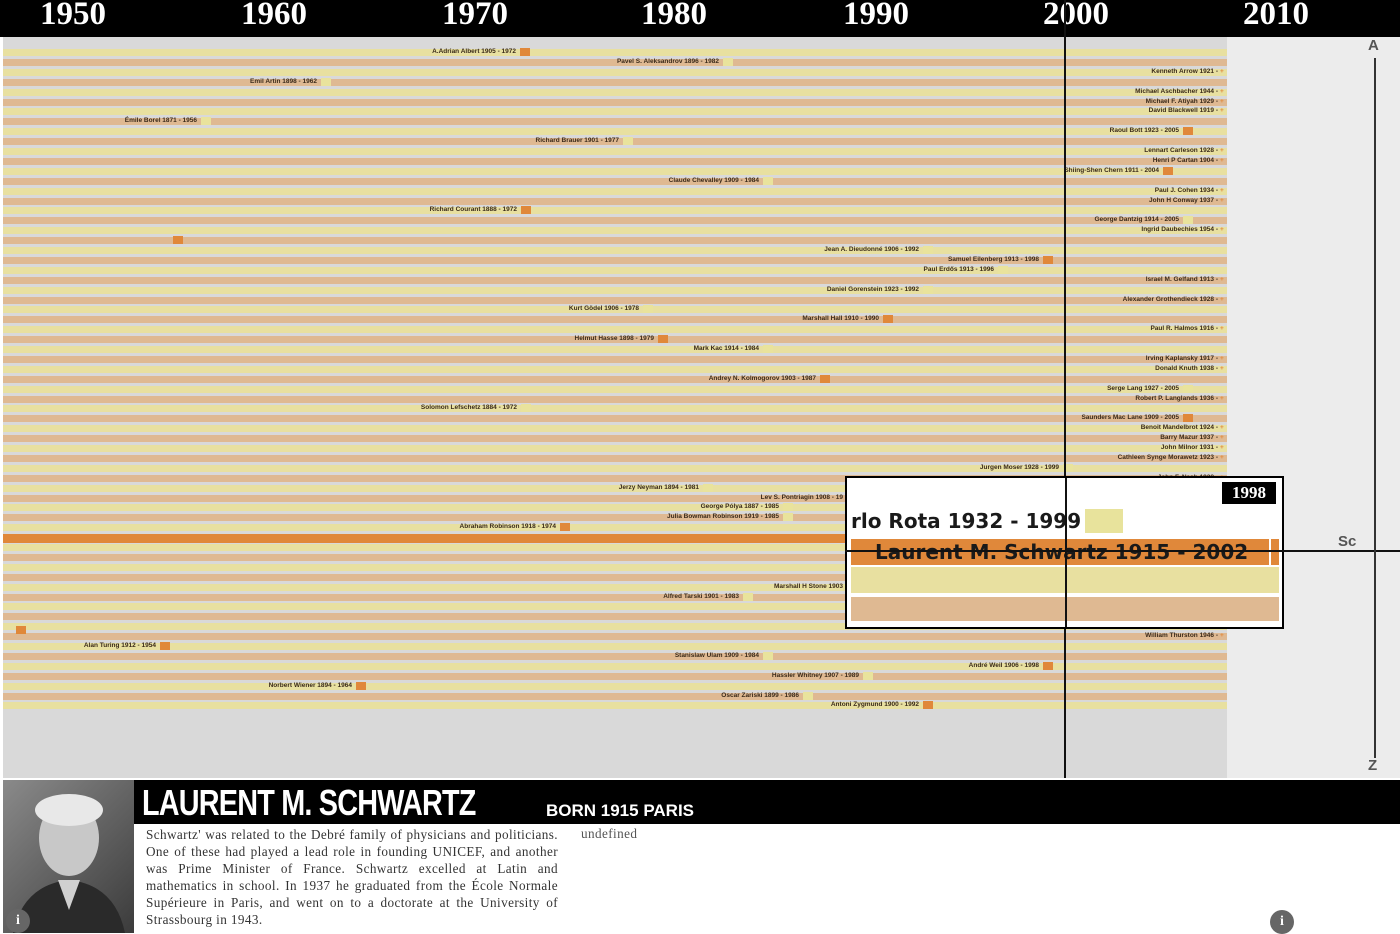 This screenshot has width=1400, height=934. What do you see at coordinates (18, 921) in the screenshot?
I see `photo-info-icon: i` at bounding box center [18, 921].